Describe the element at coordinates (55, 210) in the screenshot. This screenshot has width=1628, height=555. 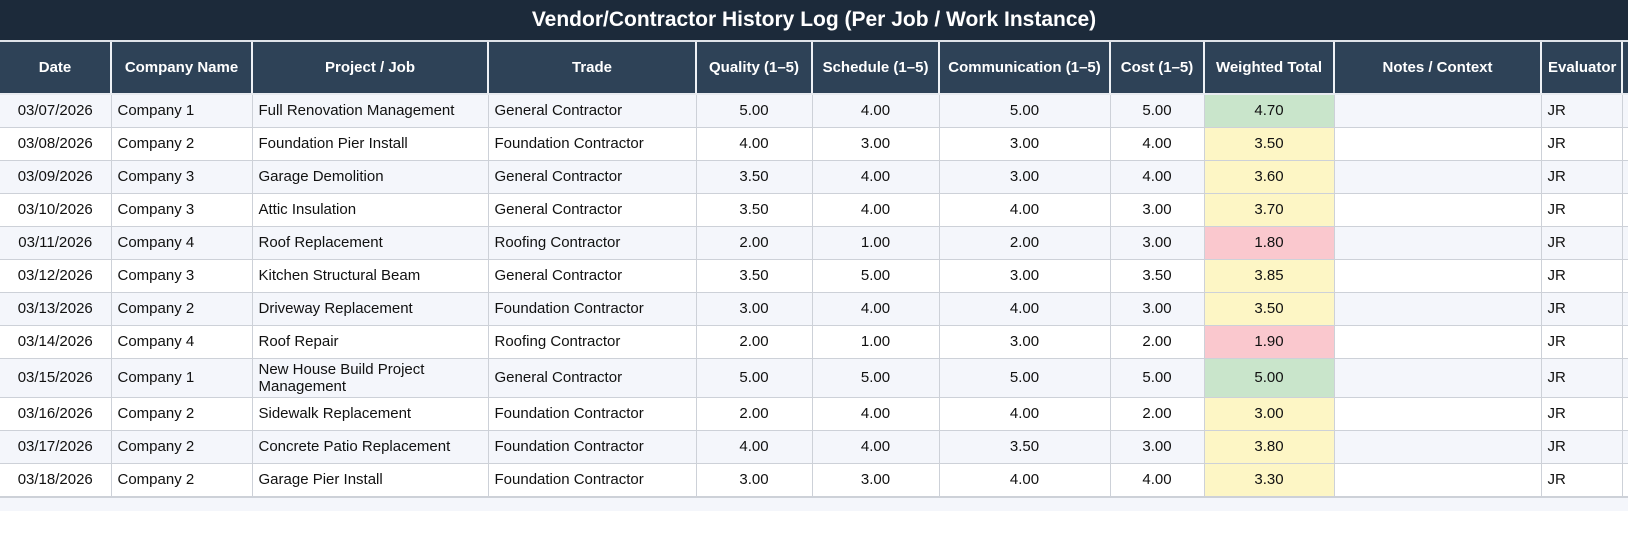
I see `cell-date: 03/10/2026` at that location.